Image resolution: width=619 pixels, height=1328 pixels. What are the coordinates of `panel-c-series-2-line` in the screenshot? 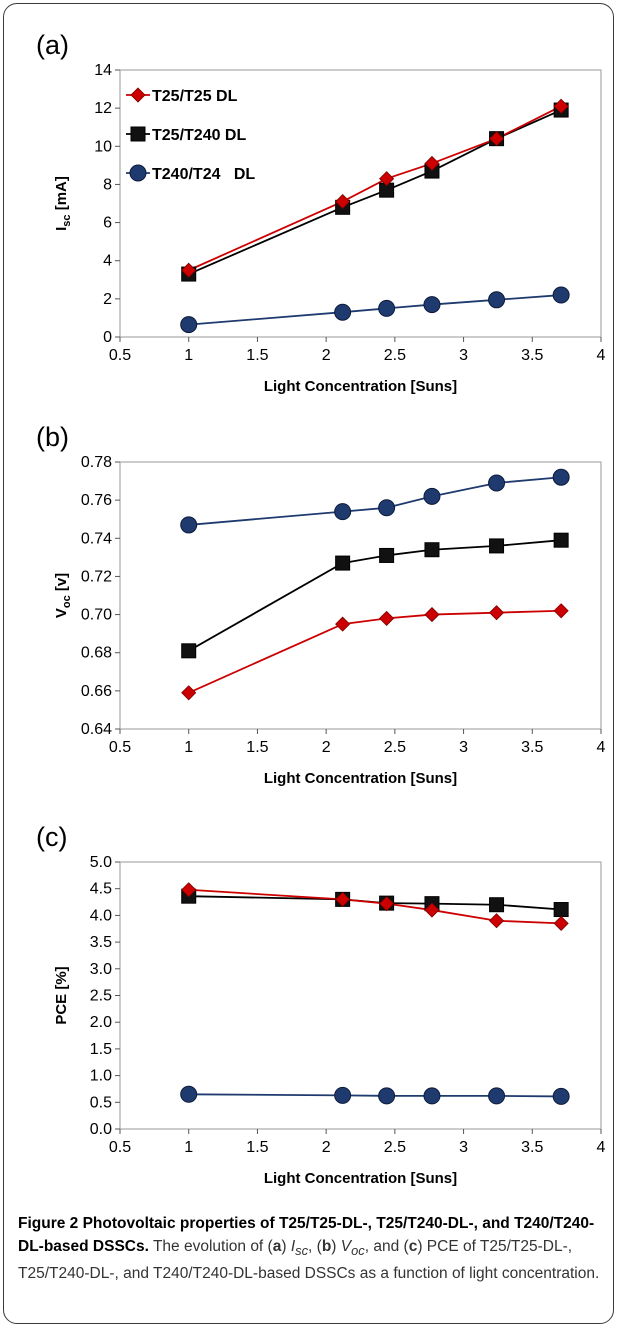 It's located at (375, 1095).